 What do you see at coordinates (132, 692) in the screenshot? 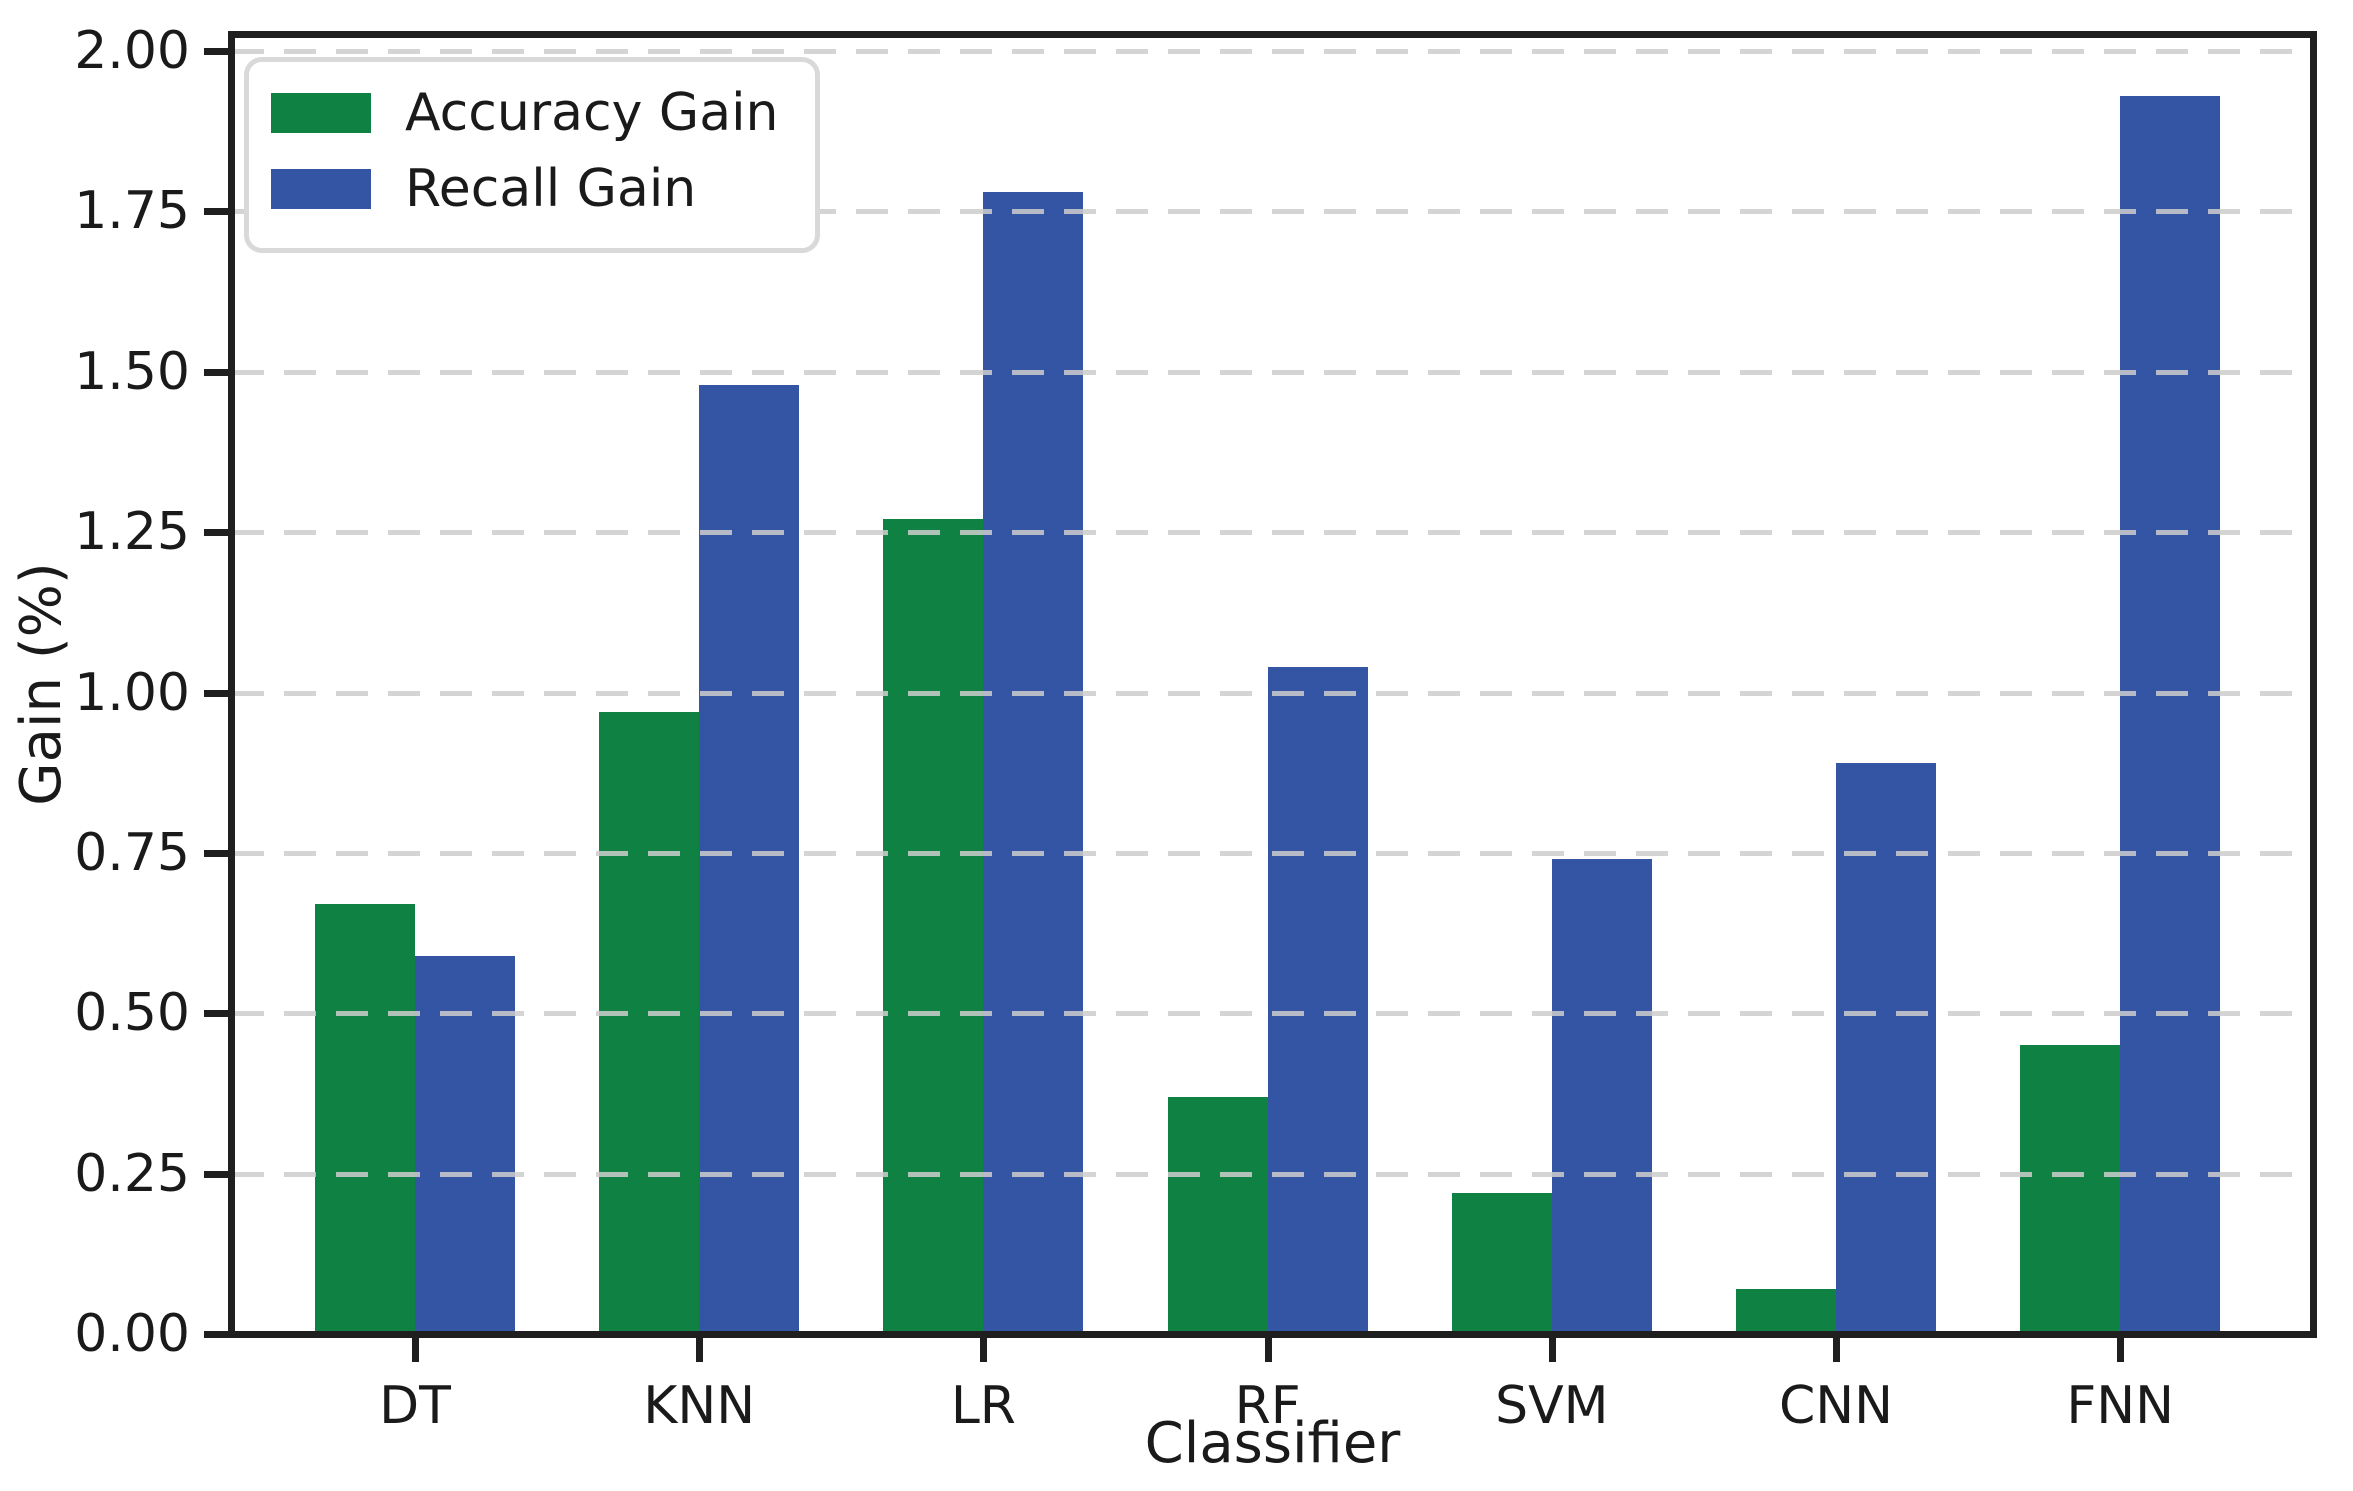
I see `y-tick-label-1.00: 1.00` at bounding box center [132, 692].